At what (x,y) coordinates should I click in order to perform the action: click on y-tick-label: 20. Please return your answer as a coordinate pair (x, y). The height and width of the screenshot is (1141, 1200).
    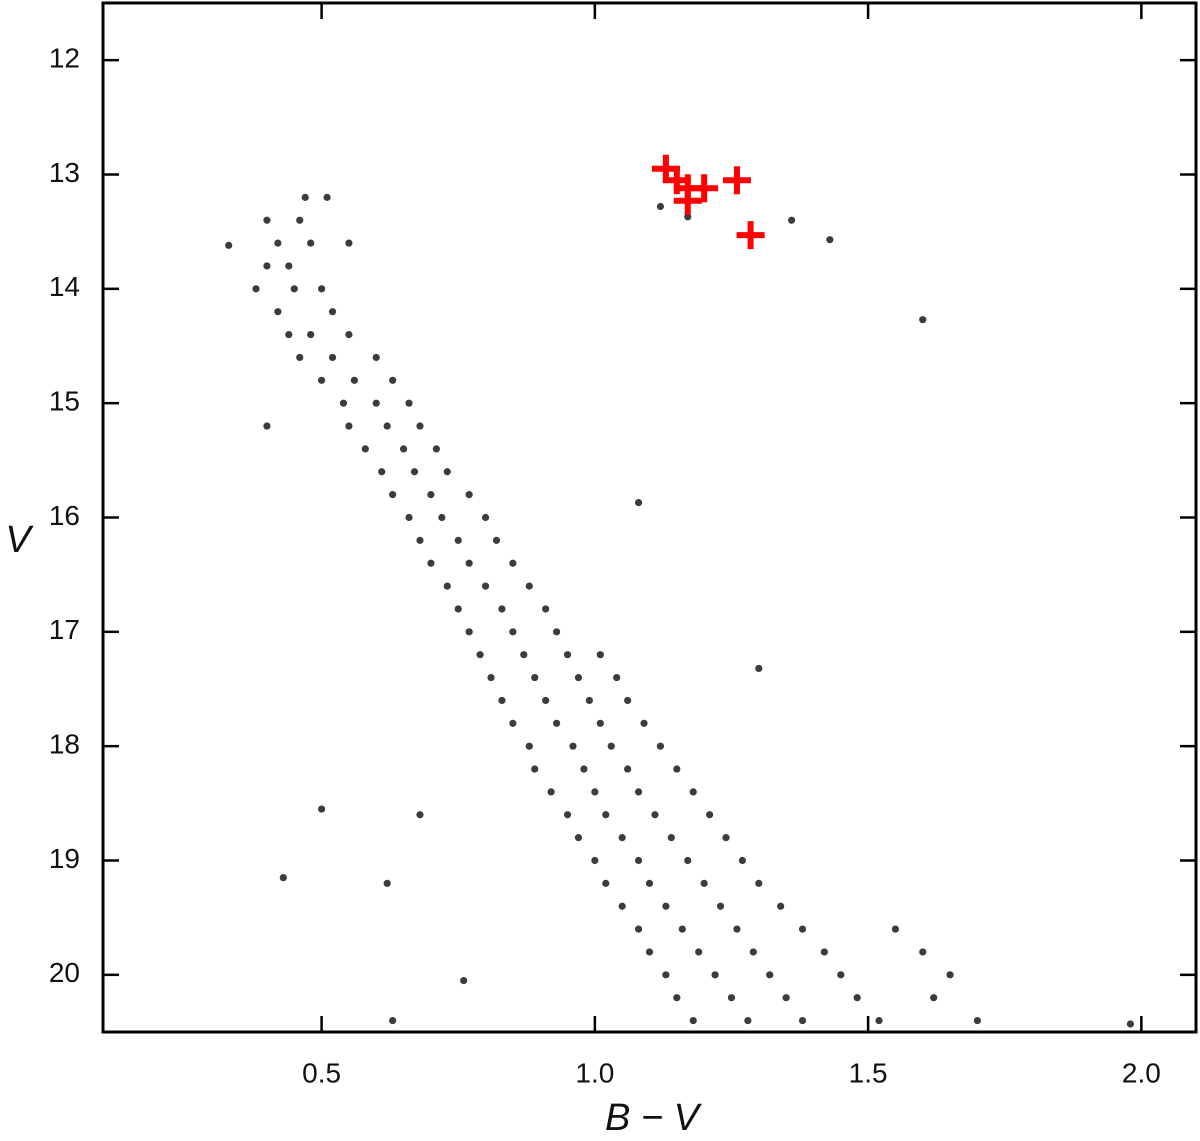
    Looking at the image, I should click on (64, 972).